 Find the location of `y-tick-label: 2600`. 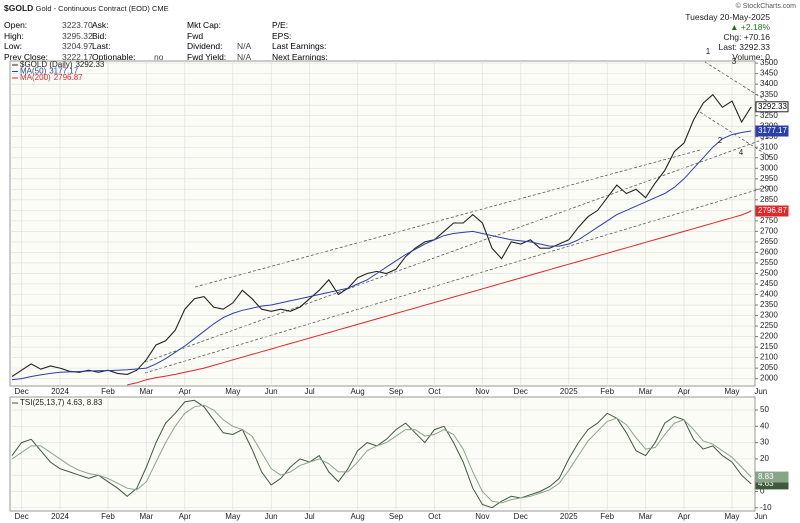

y-tick-label: 2600 is located at coordinates (769, 252).